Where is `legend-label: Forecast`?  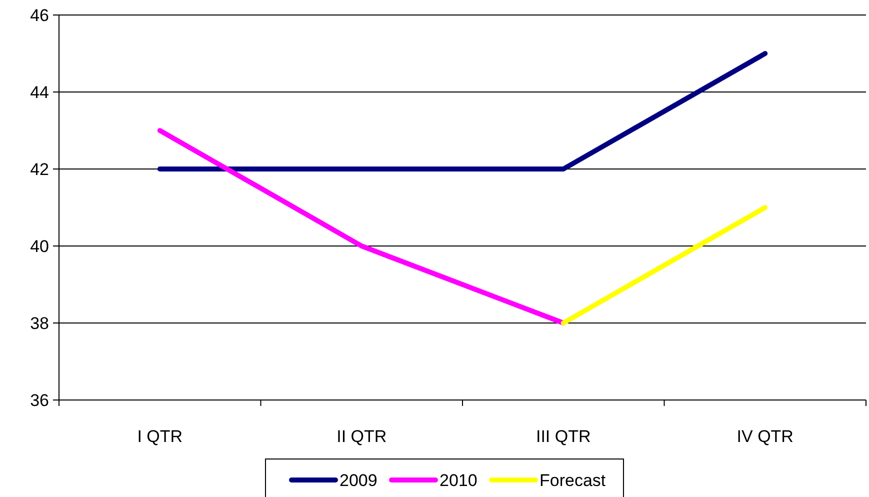 legend-label: Forecast is located at coordinates (573, 480).